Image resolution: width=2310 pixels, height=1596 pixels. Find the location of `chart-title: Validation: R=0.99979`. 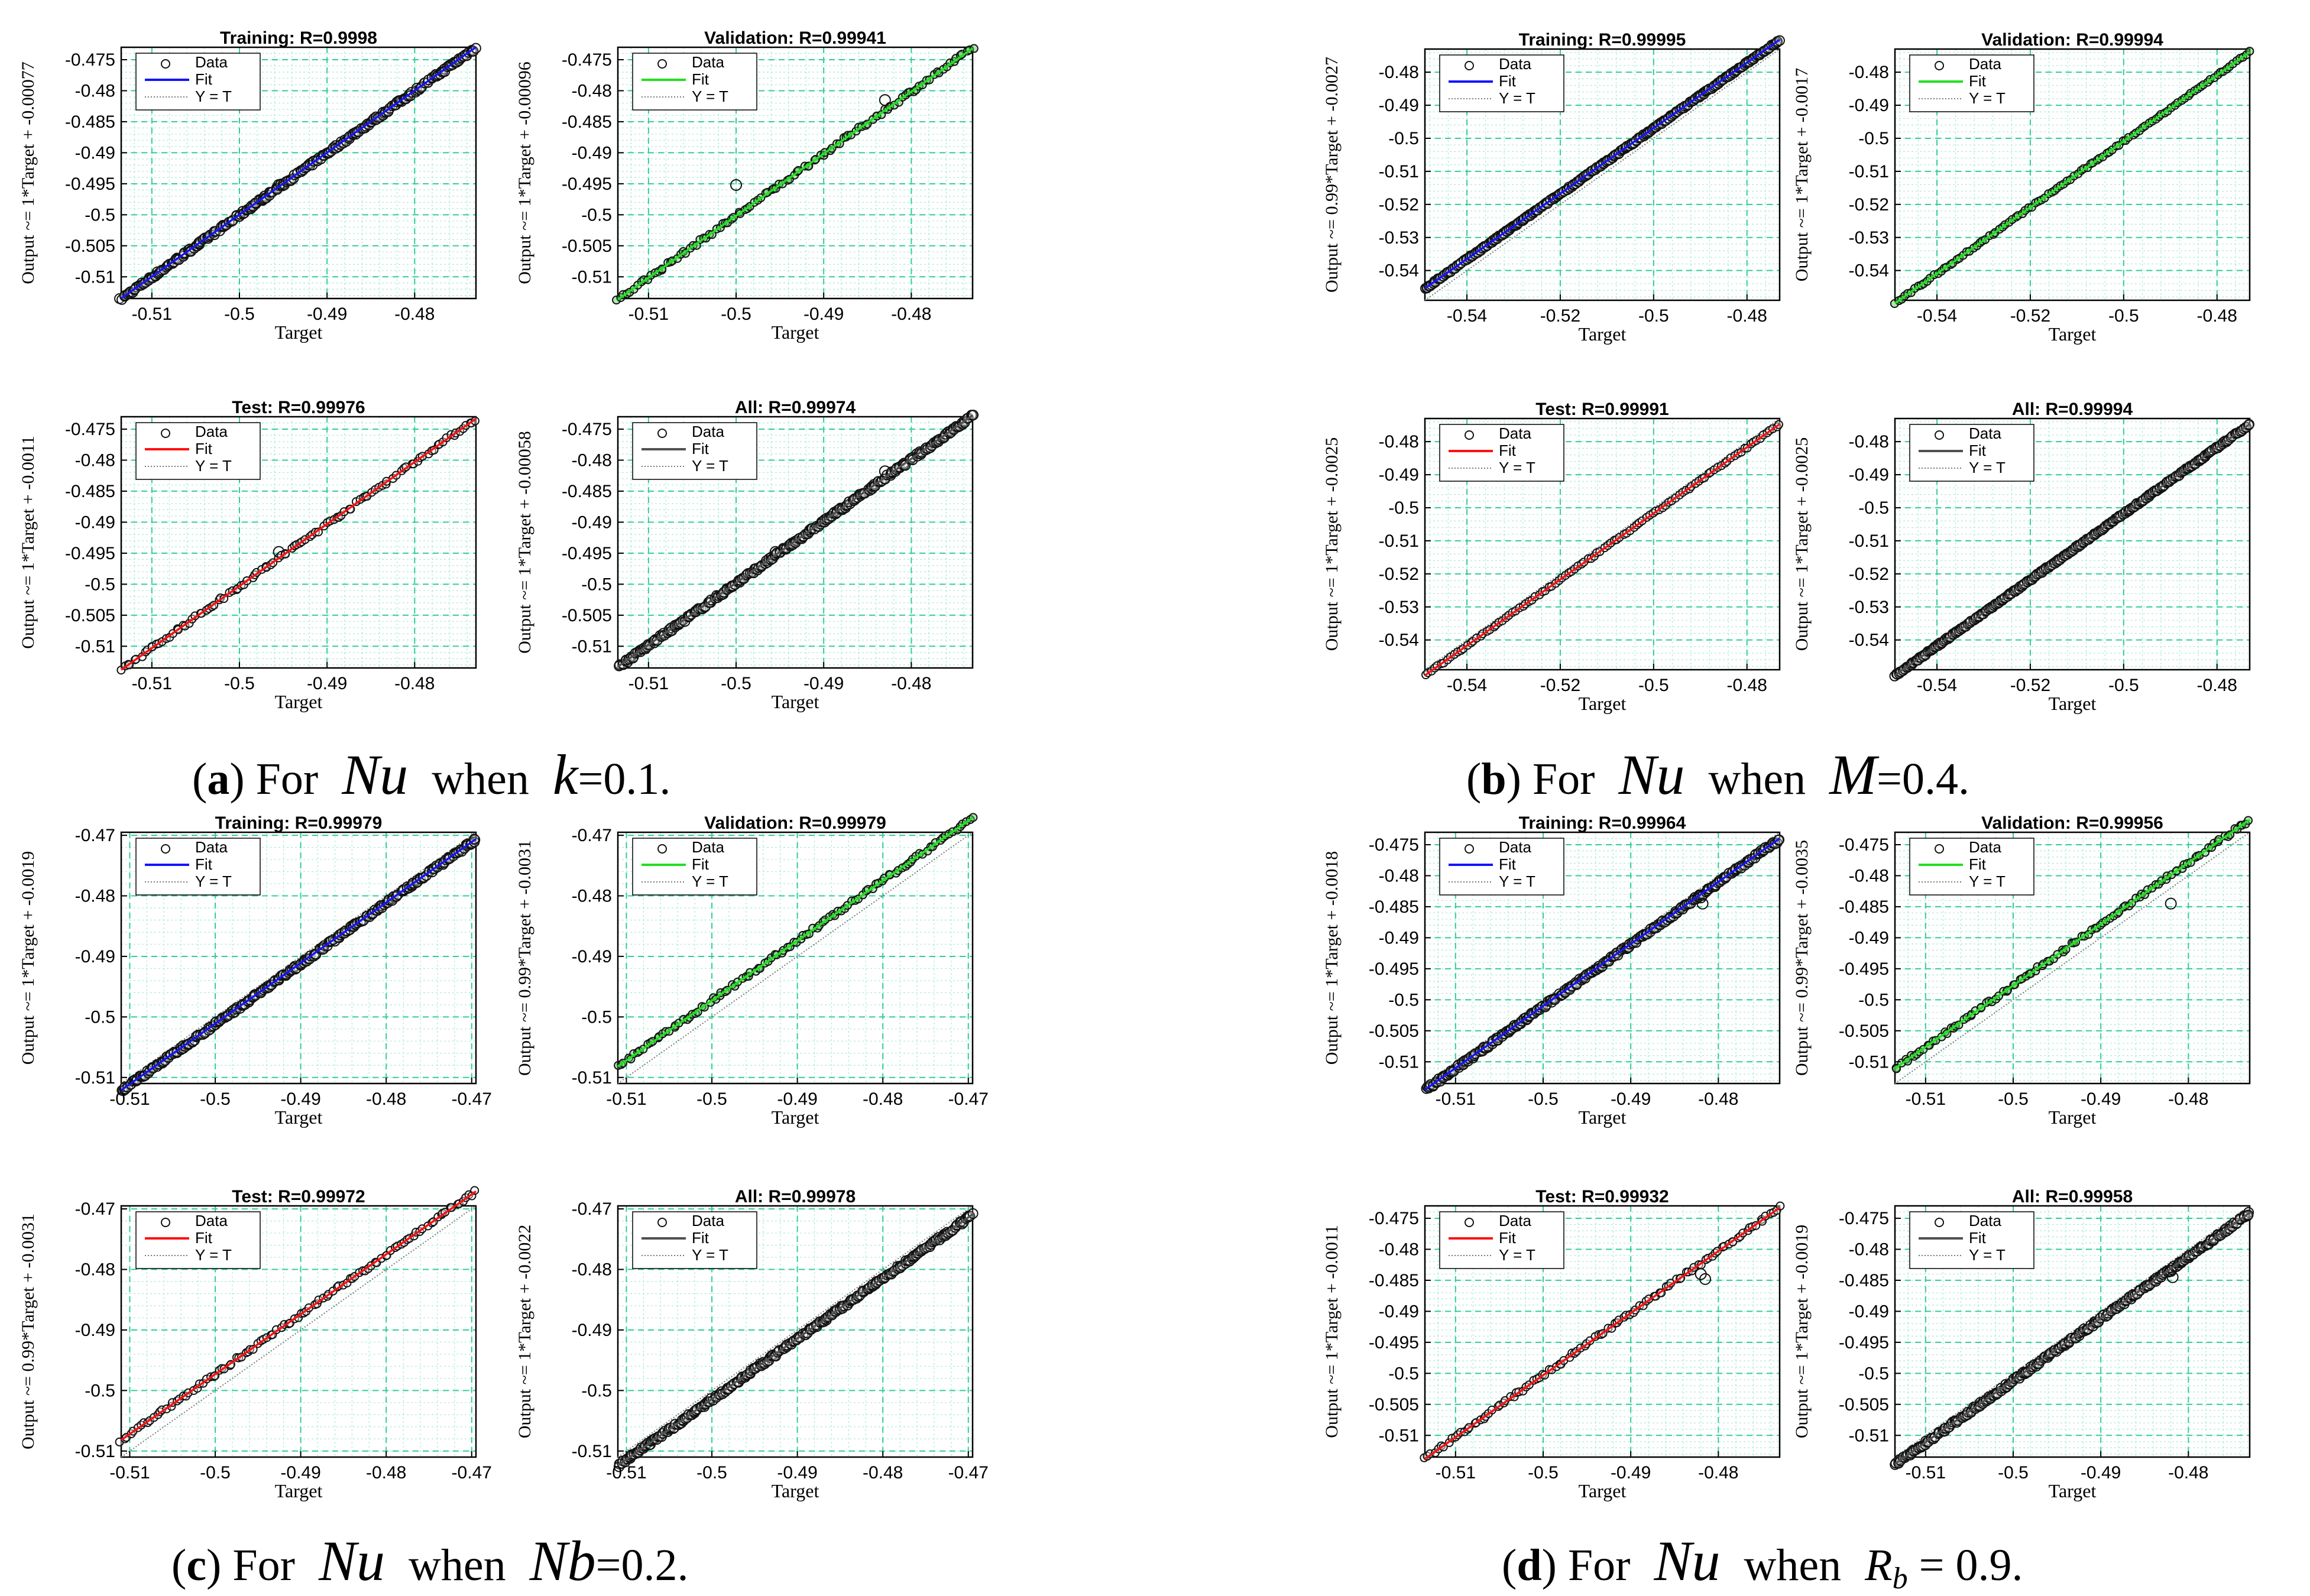

chart-title: Validation: R=0.99979 is located at coordinates (795, 823).